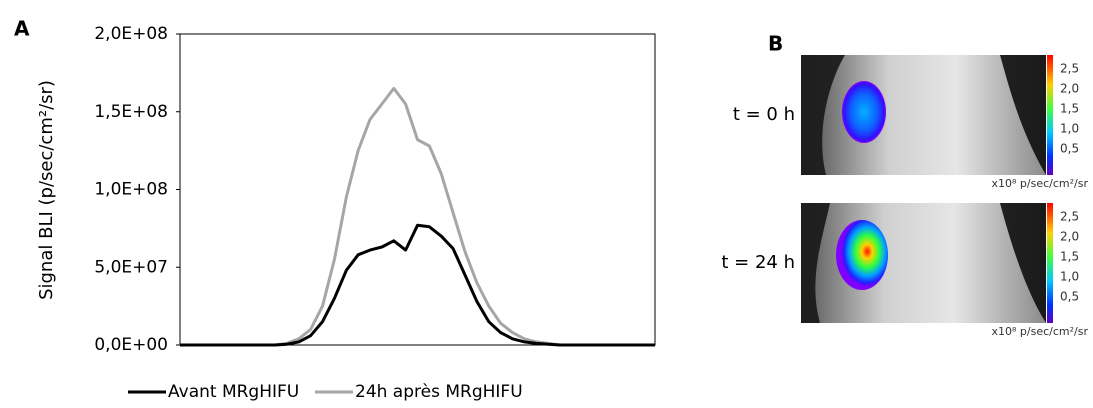 The width and height of the screenshot is (1093, 408). Describe the element at coordinates (764, 114) in the screenshot. I see `image-caption: t = 0 h` at that location.